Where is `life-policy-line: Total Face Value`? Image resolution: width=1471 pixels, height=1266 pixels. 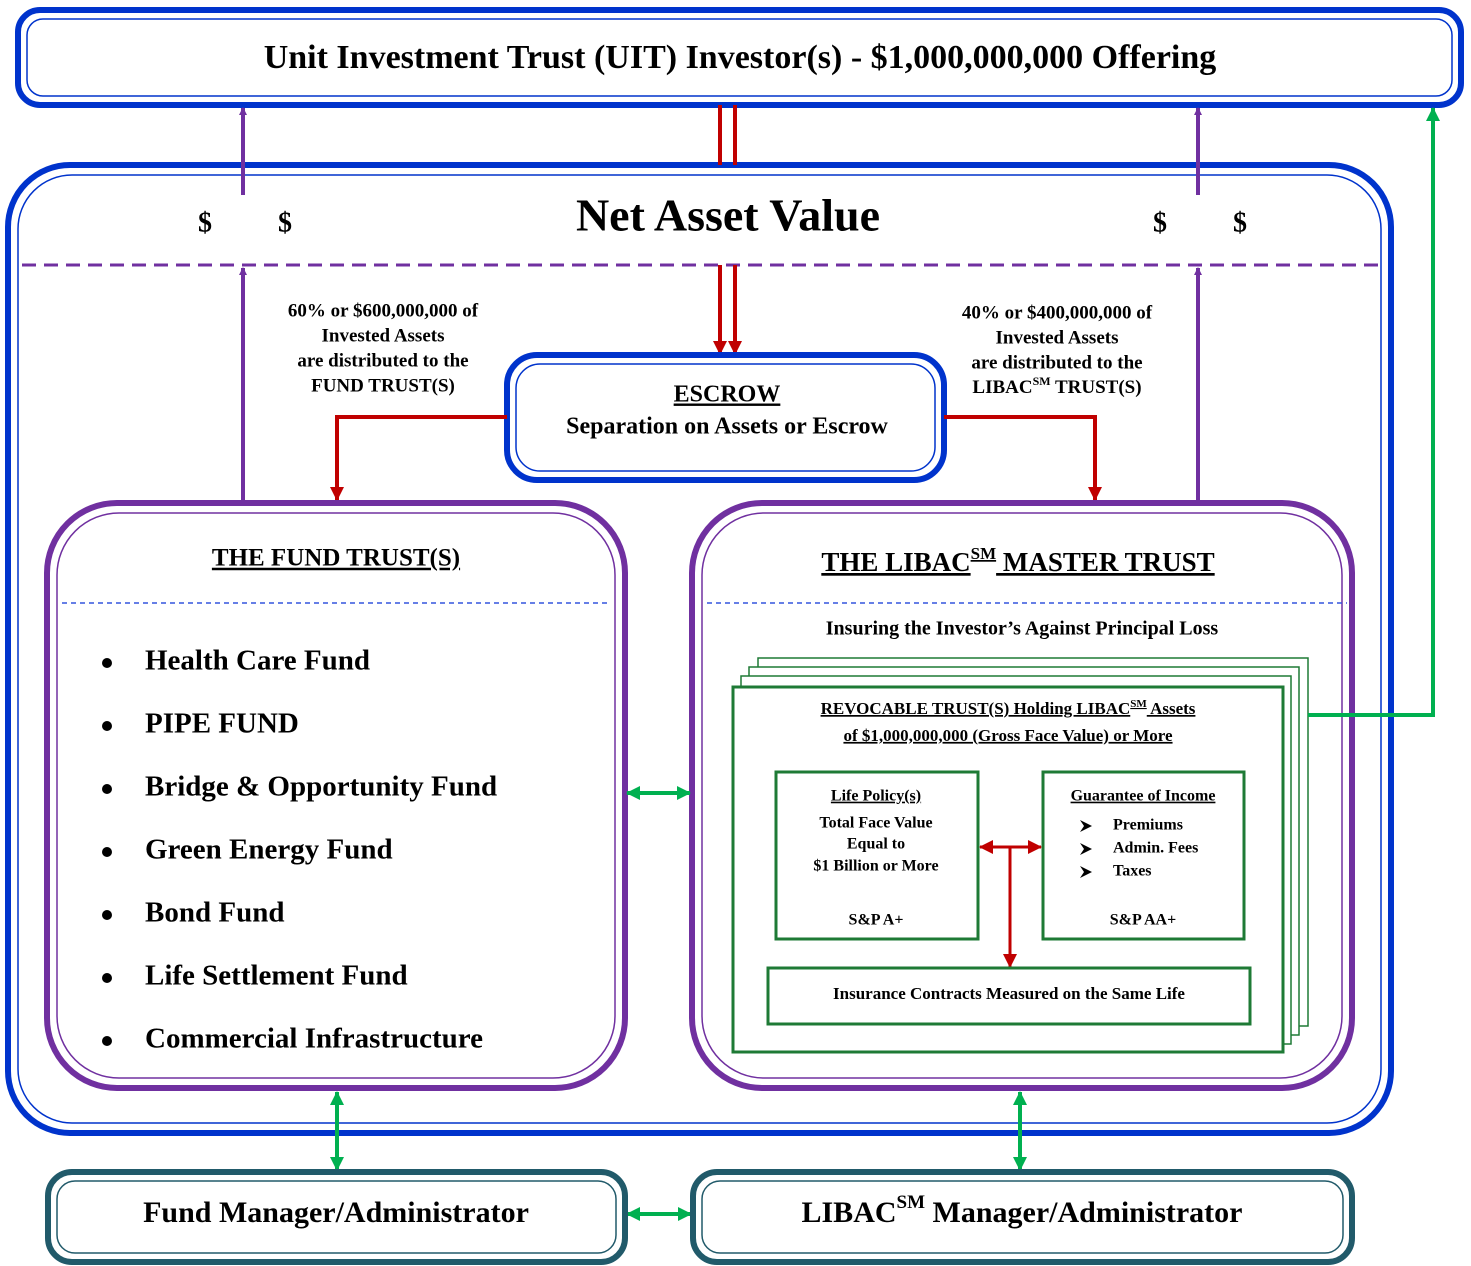
life-policy-line: Total Face Value is located at coordinates (875, 823).